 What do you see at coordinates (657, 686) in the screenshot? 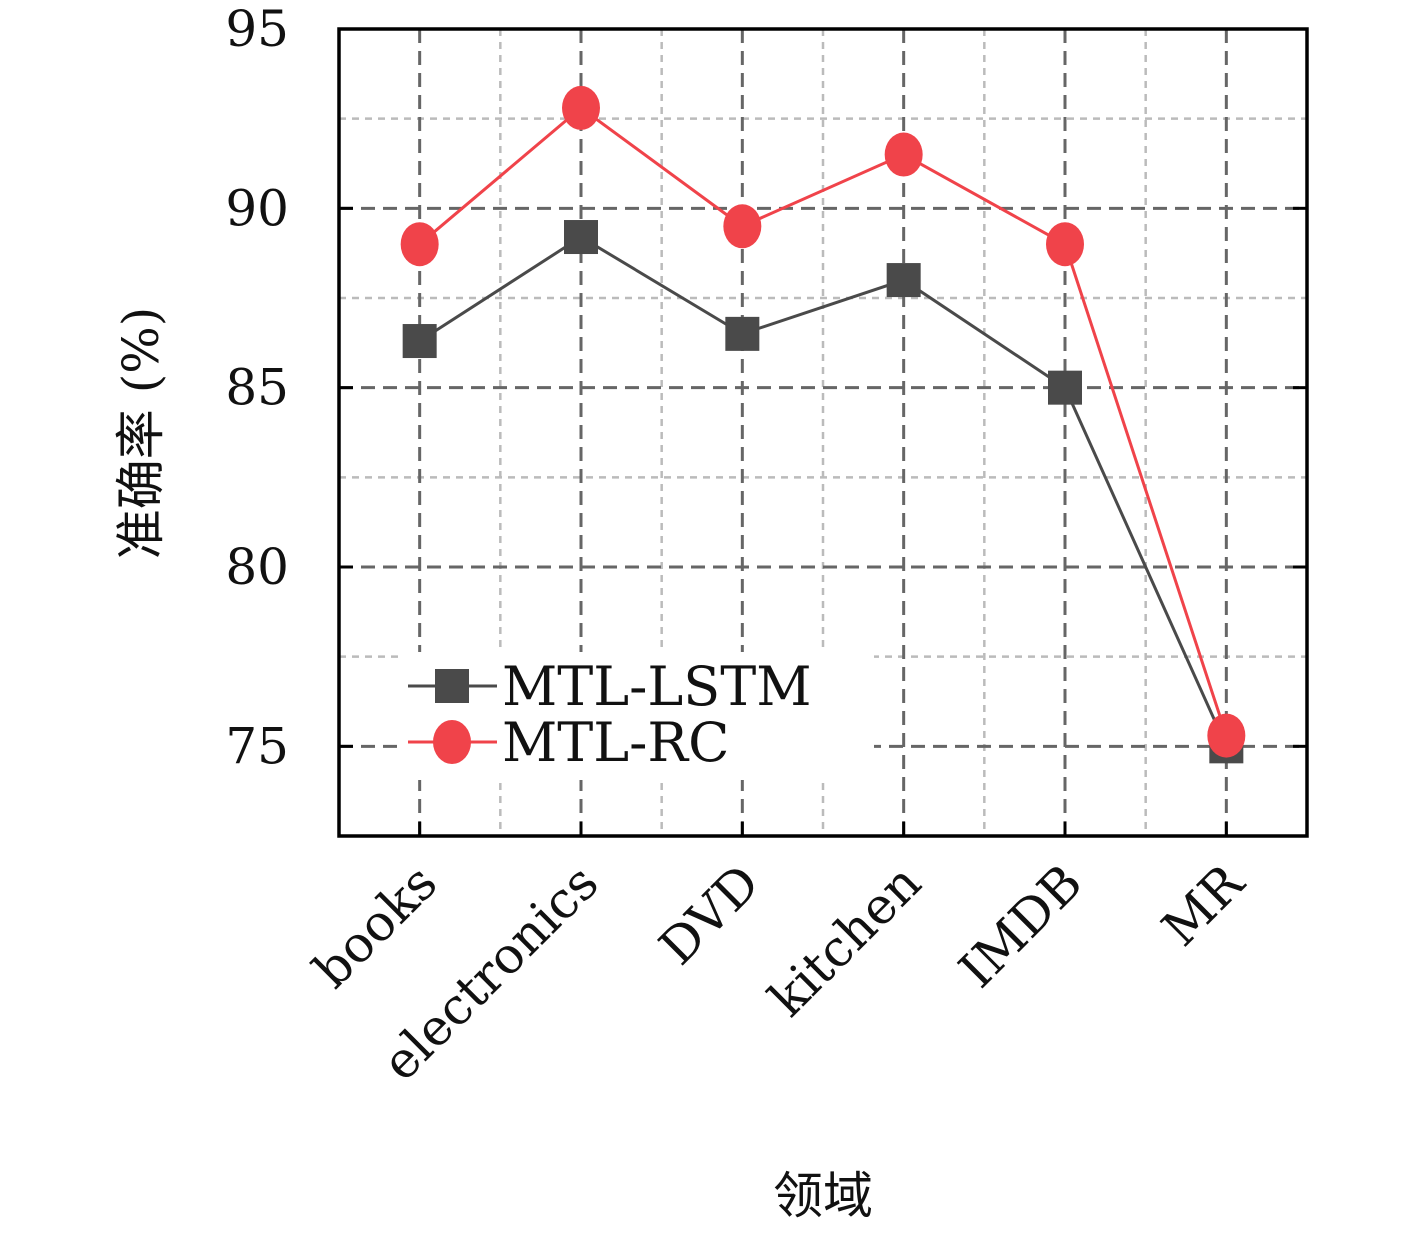
I see `legend-label: MTL-LSTM` at bounding box center [657, 686].